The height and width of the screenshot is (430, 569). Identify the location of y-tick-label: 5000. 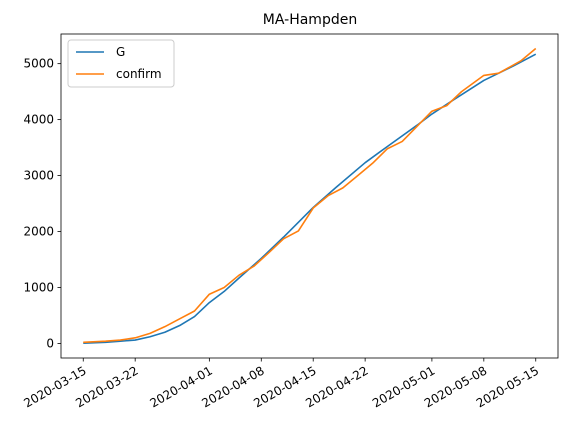
(38, 64).